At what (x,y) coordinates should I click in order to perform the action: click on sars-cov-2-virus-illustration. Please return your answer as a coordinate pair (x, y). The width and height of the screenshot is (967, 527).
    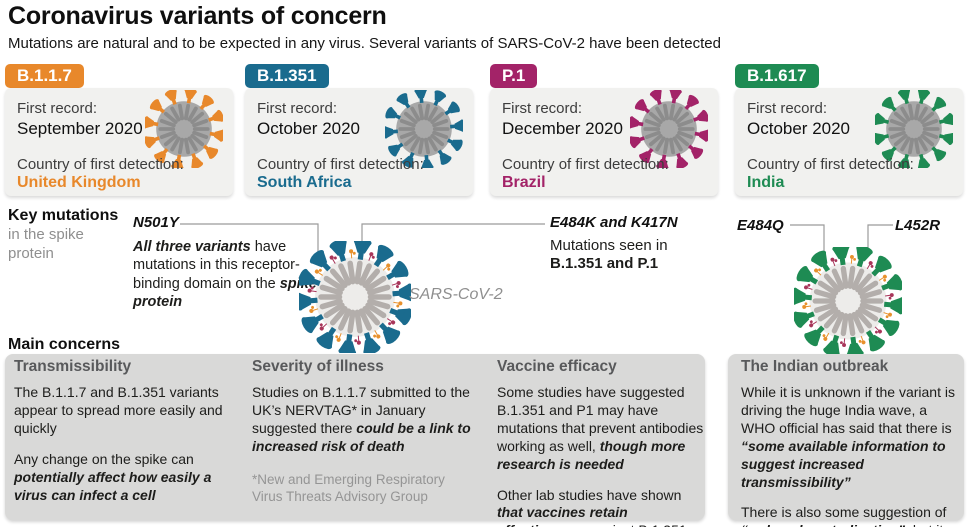
    Looking at the image, I should click on (355, 297).